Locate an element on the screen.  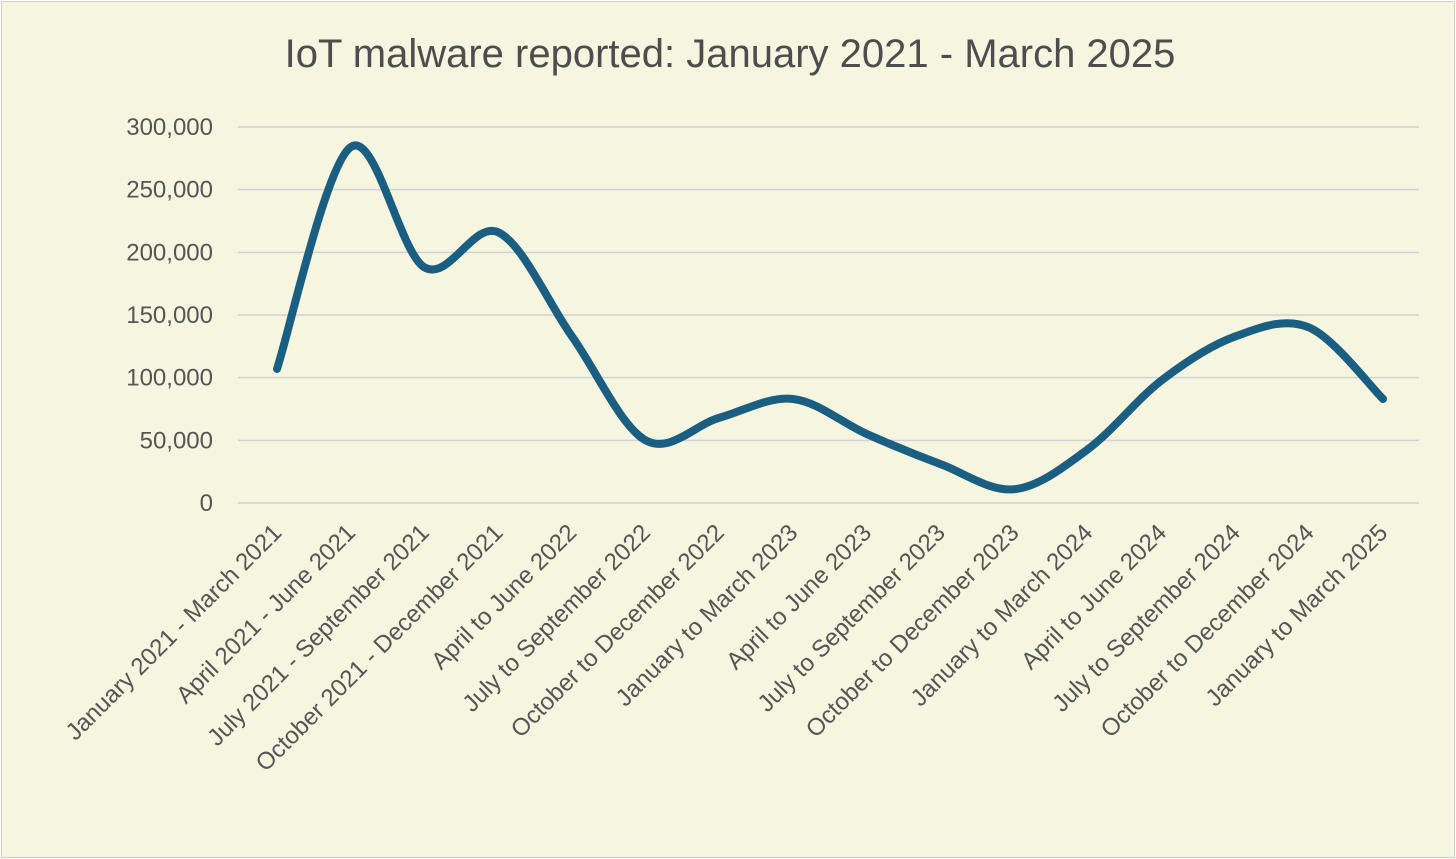
y-tick-label: 100,000 is located at coordinates (169, 378).